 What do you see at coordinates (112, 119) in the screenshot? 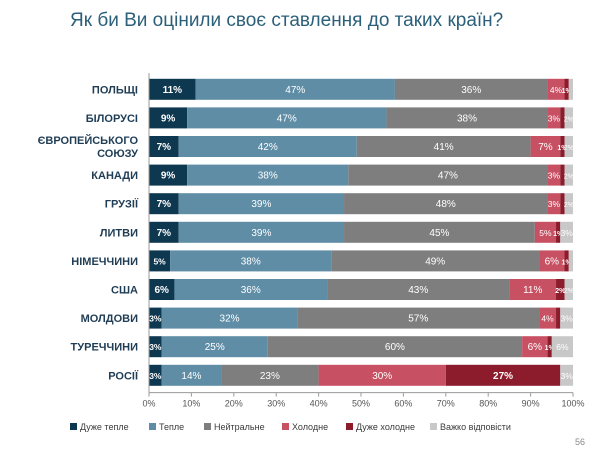
I see `category-label: БІЛОРУСІ` at bounding box center [112, 119].